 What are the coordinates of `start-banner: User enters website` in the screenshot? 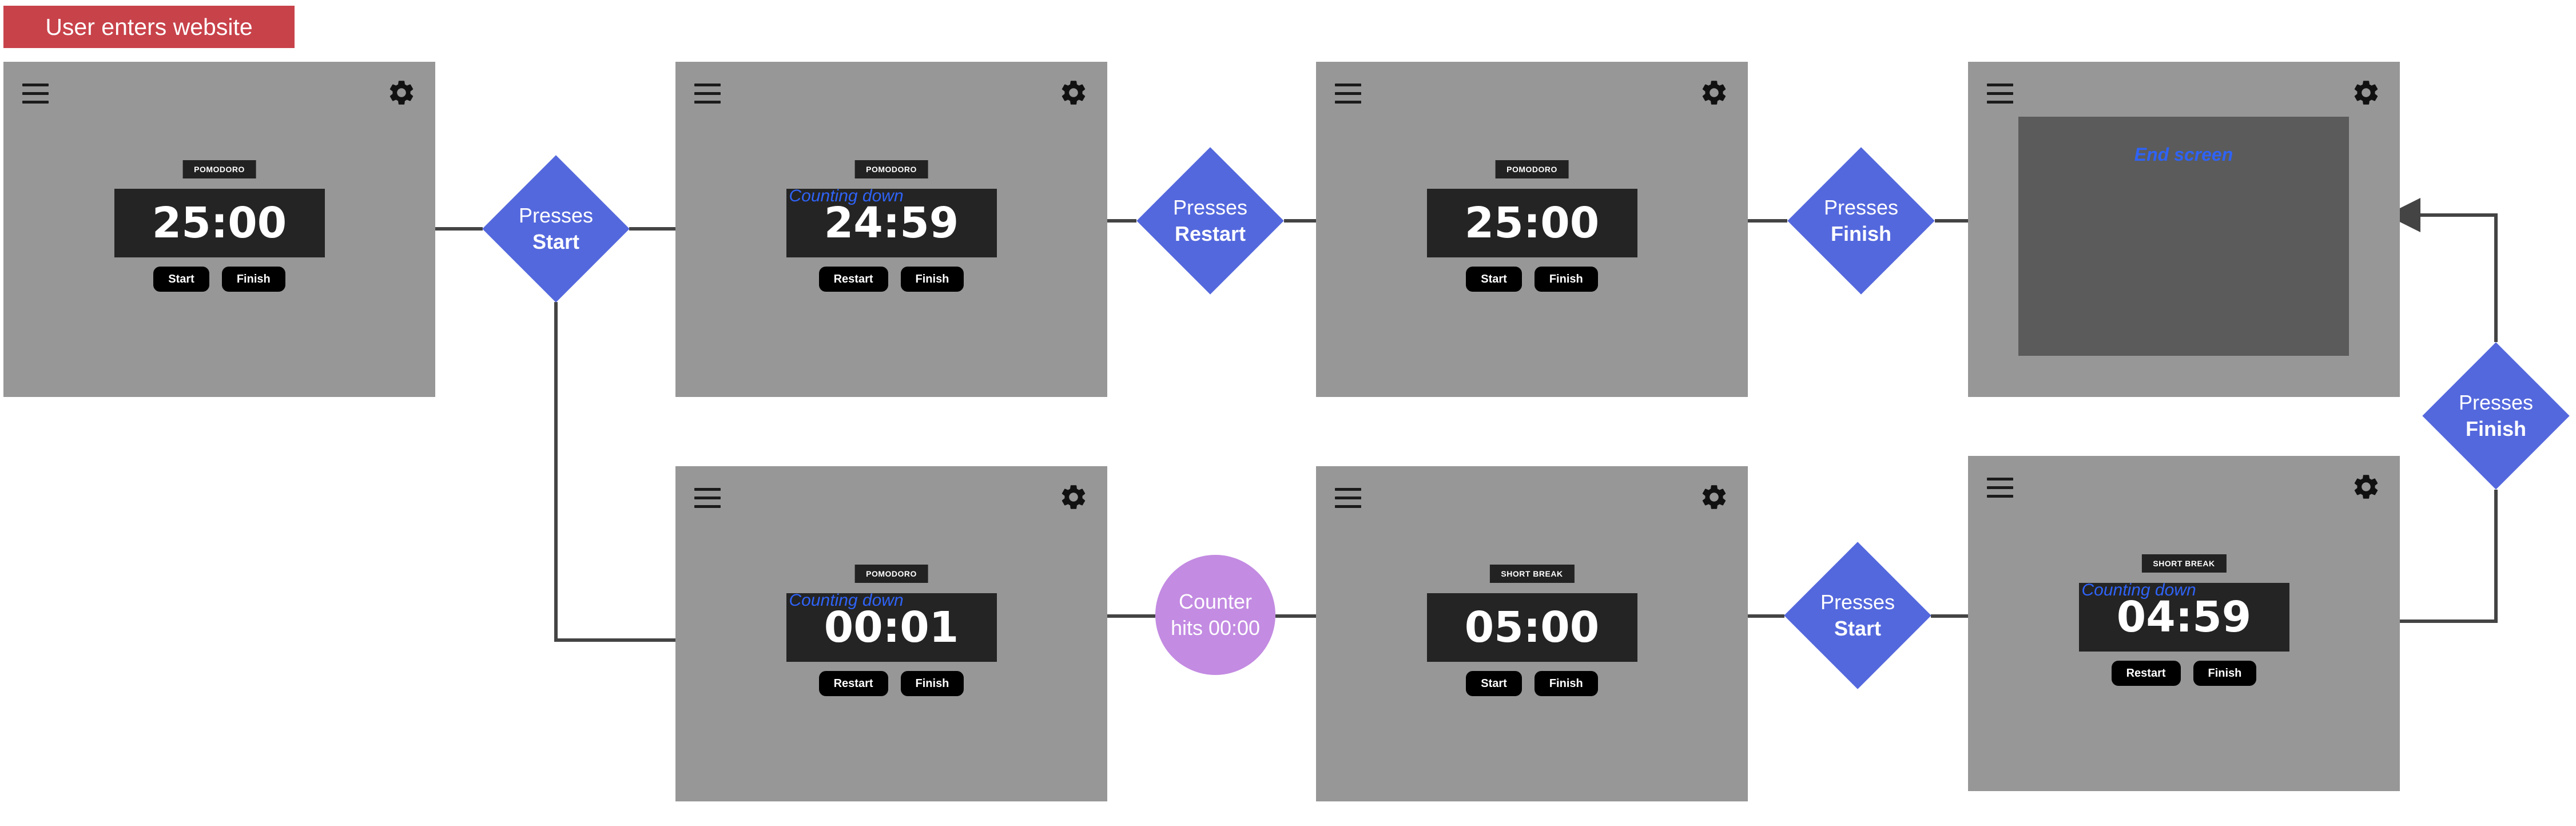 It's located at (149, 27).